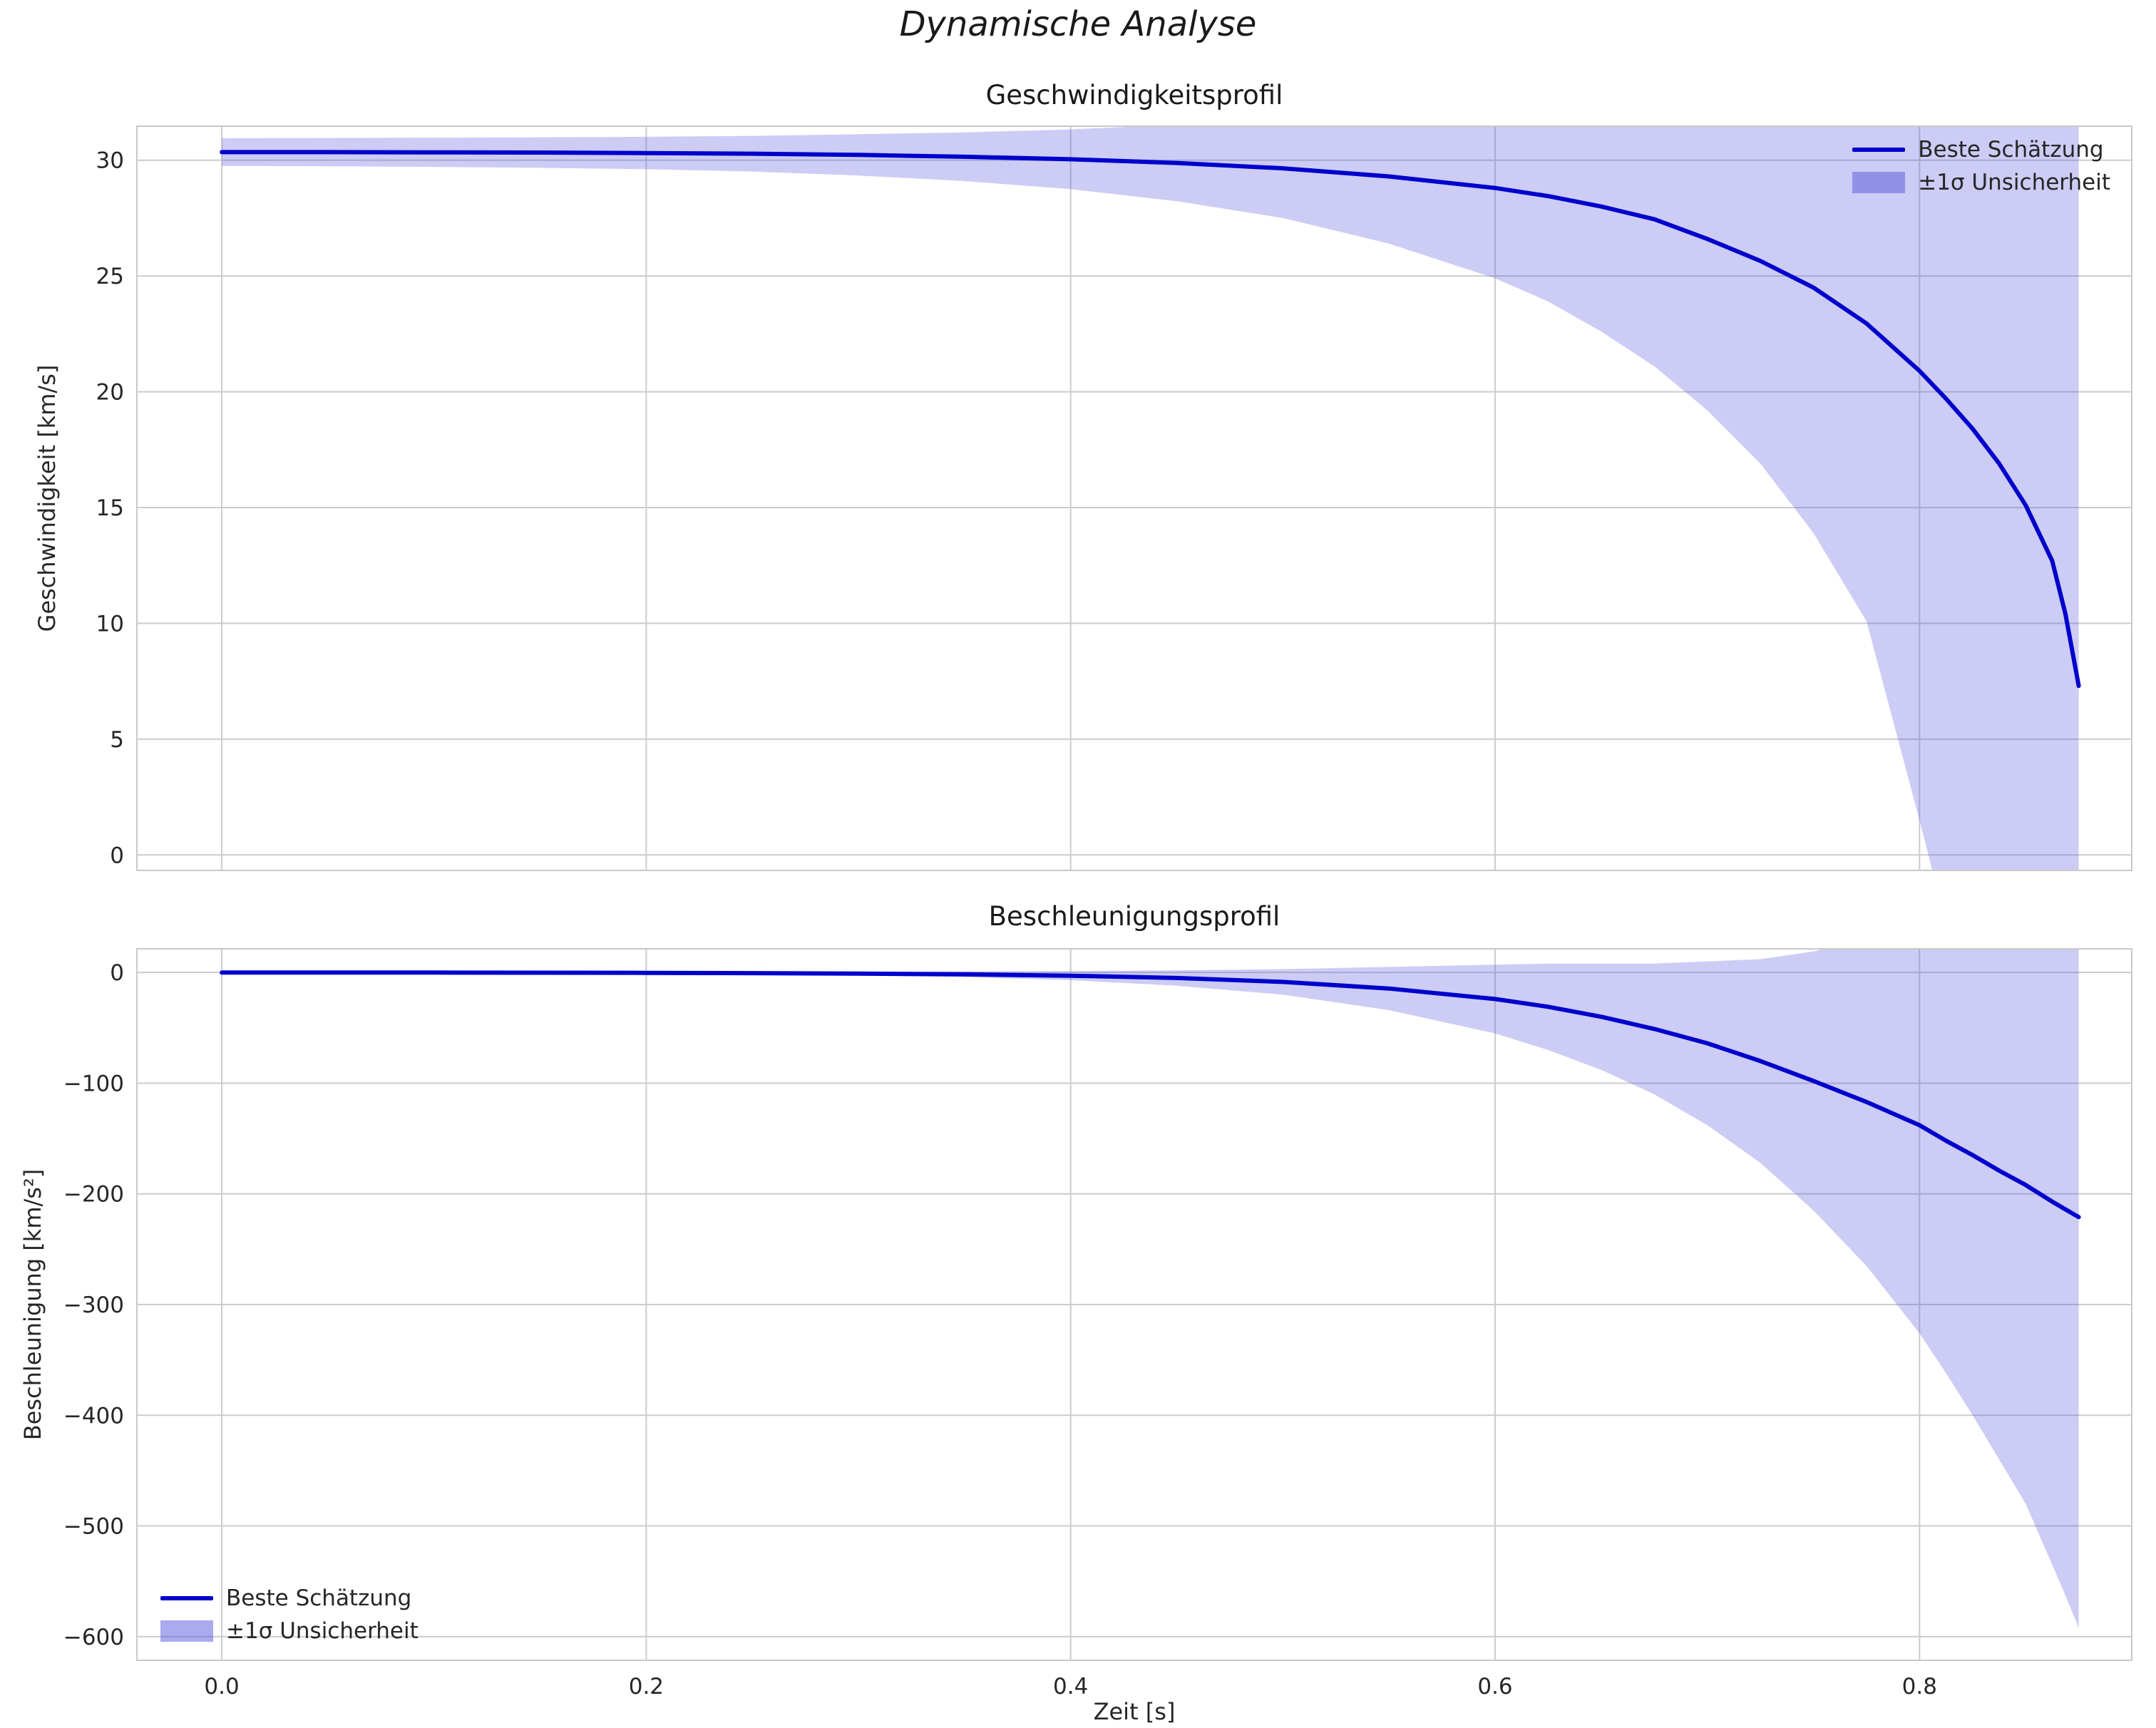 This screenshot has width=2156, height=1728. Describe the element at coordinates (1150, 1095) in the screenshot. I see `best-estimate-line` at that location.